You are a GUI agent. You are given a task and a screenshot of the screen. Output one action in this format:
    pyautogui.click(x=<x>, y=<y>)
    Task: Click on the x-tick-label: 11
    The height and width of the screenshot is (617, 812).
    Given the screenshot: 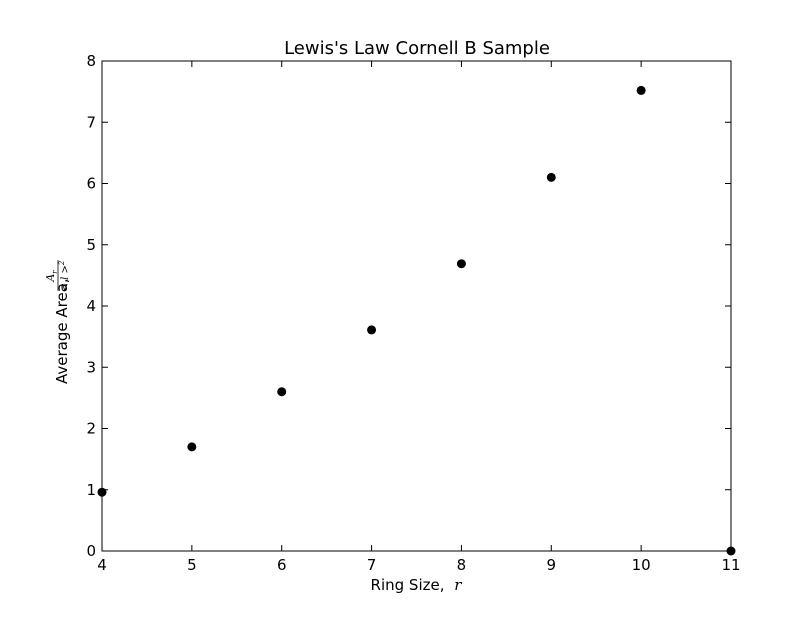 What is the action you would take?
    pyautogui.click(x=730, y=565)
    